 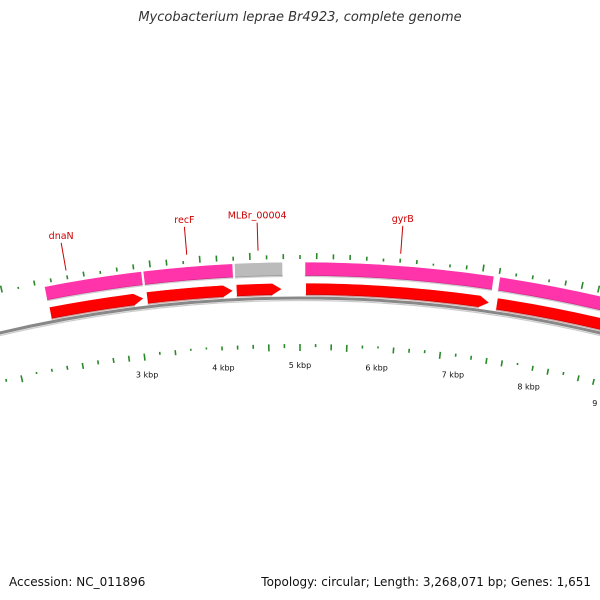 What do you see at coordinates (462, 582) in the screenshot?
I see `length-value: 3,268,071 bp` at bounding box center [462, 582].